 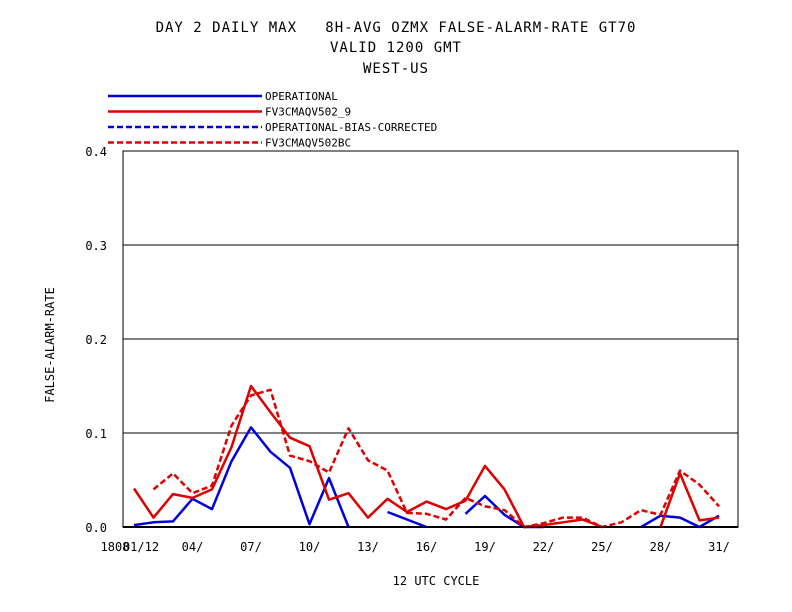 What do you see at coordinates (427, 547) in the screenshot?
I see `x-tick-label: 16/` at bounding box center [427, 547].